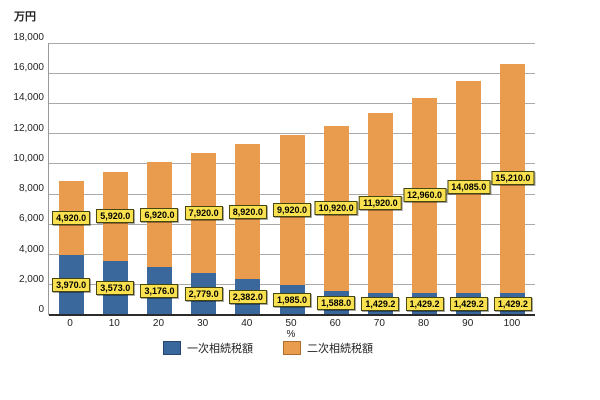  Describe the element at coordinates (159, 214) in the screenshot. I see `data-label-series2: 6,920.0` at that location.